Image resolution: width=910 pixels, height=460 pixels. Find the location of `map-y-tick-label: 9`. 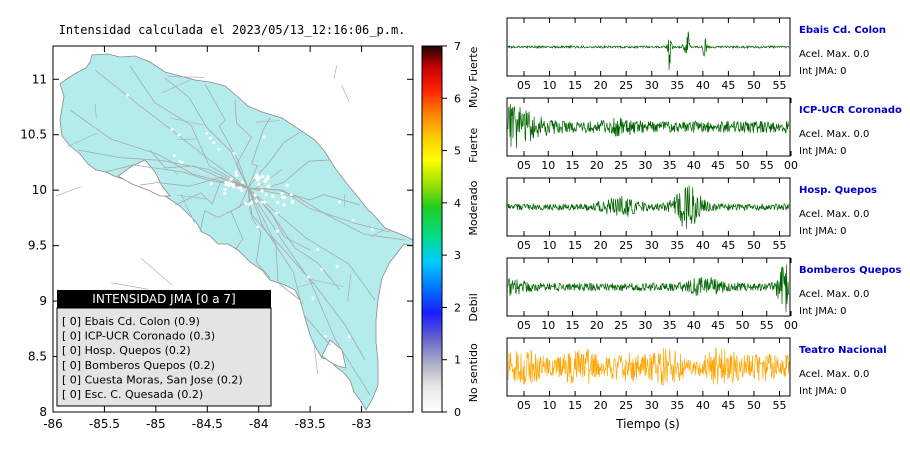

map-y-tick-label: 9 is located at coordinates (43, 301).